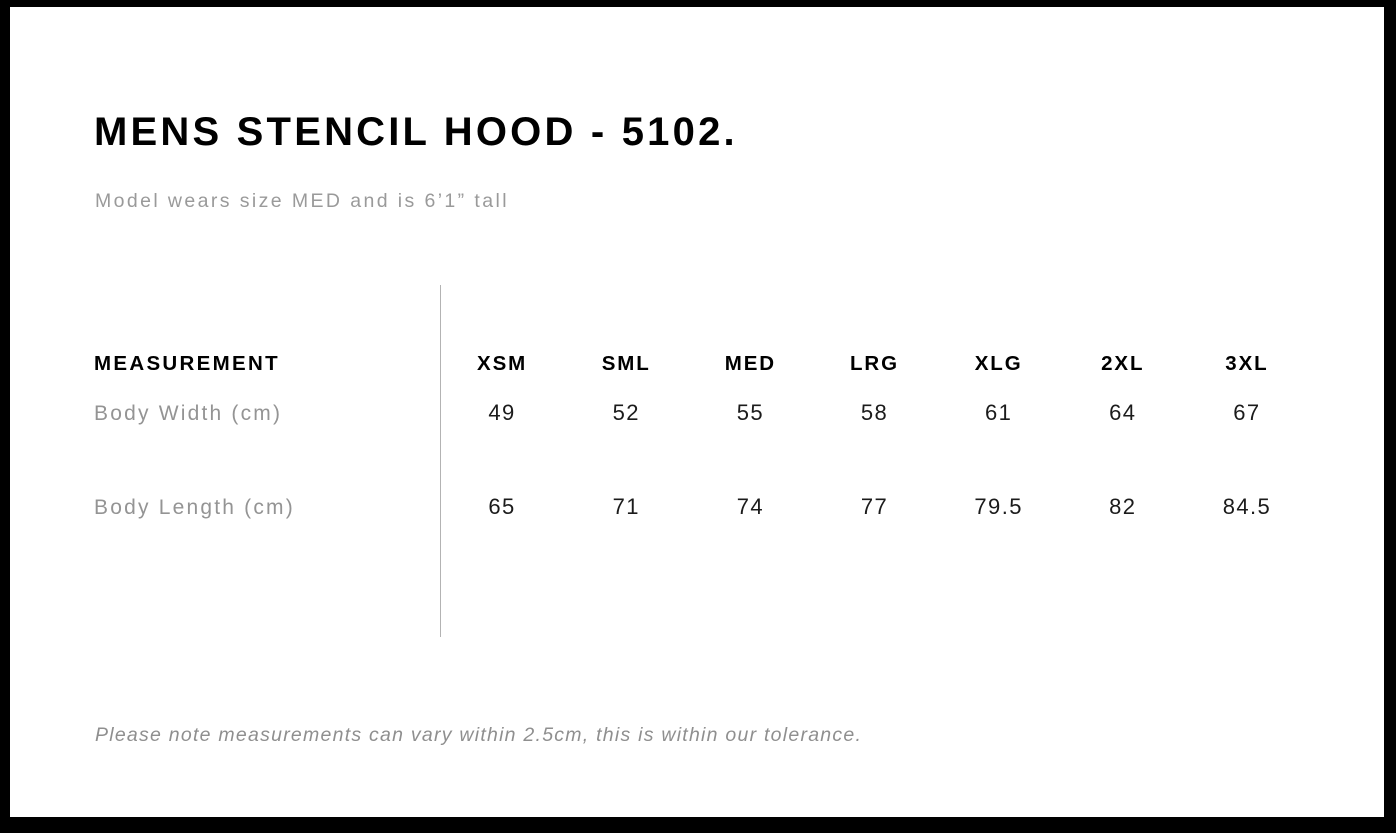 The image size is (1396, 833). Describe the element at coordinates (1123, 412) in the screenshot. I see `body-width-2xl: 64` at that location.